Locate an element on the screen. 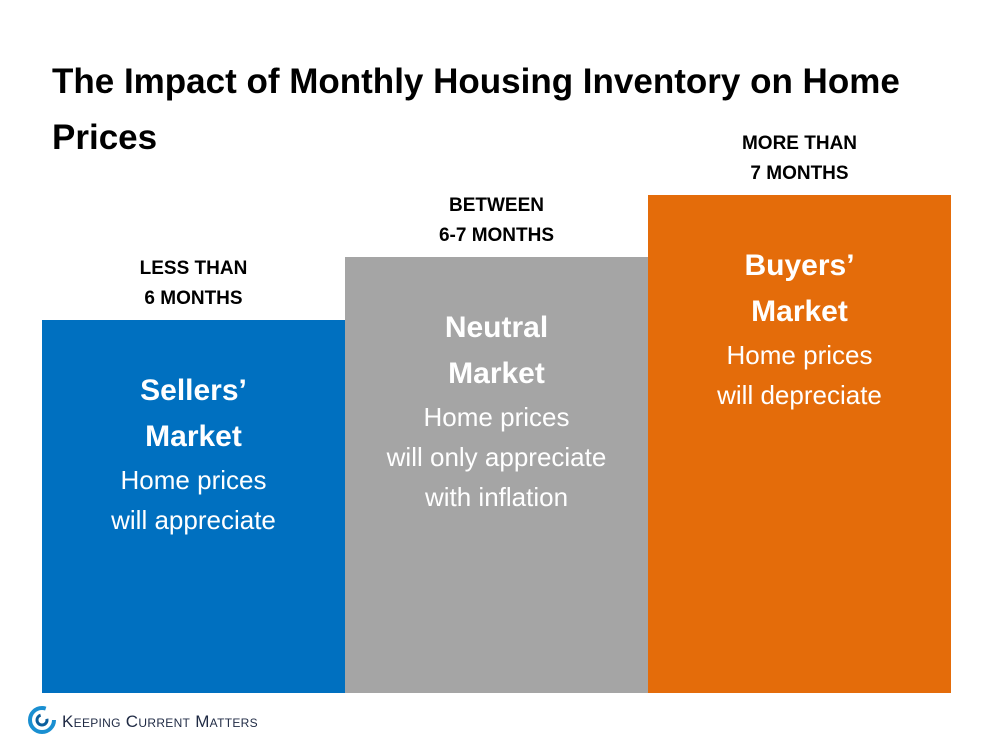  description-line: will depreciate is located at coordinates (799, 395).